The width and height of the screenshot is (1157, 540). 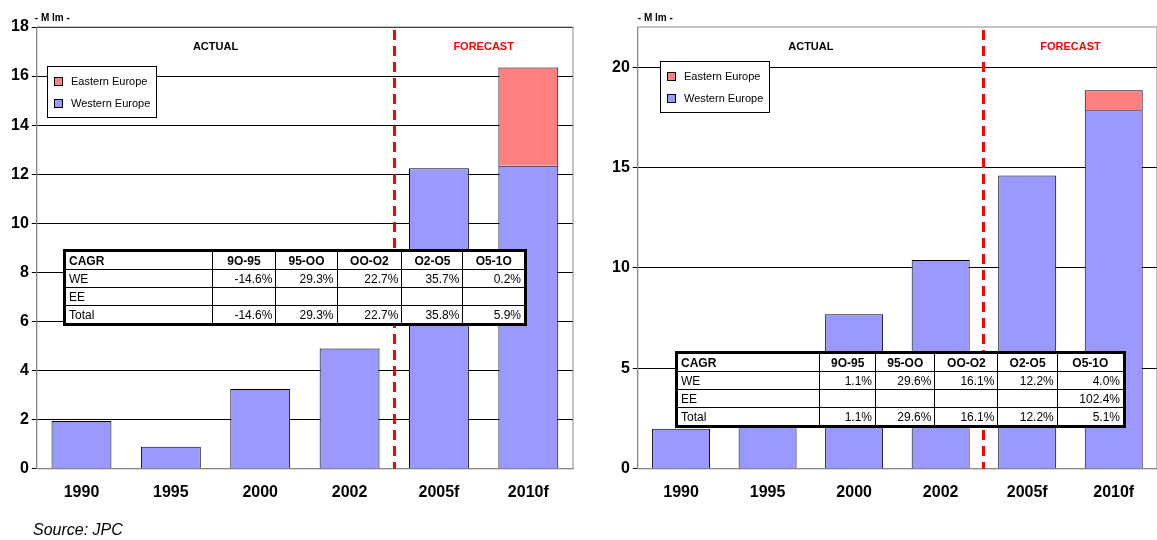 What do you see at coordinates (494, 278) in the screenshot?
I see `annotation: 0.2%` at bounding box center [494, 278].